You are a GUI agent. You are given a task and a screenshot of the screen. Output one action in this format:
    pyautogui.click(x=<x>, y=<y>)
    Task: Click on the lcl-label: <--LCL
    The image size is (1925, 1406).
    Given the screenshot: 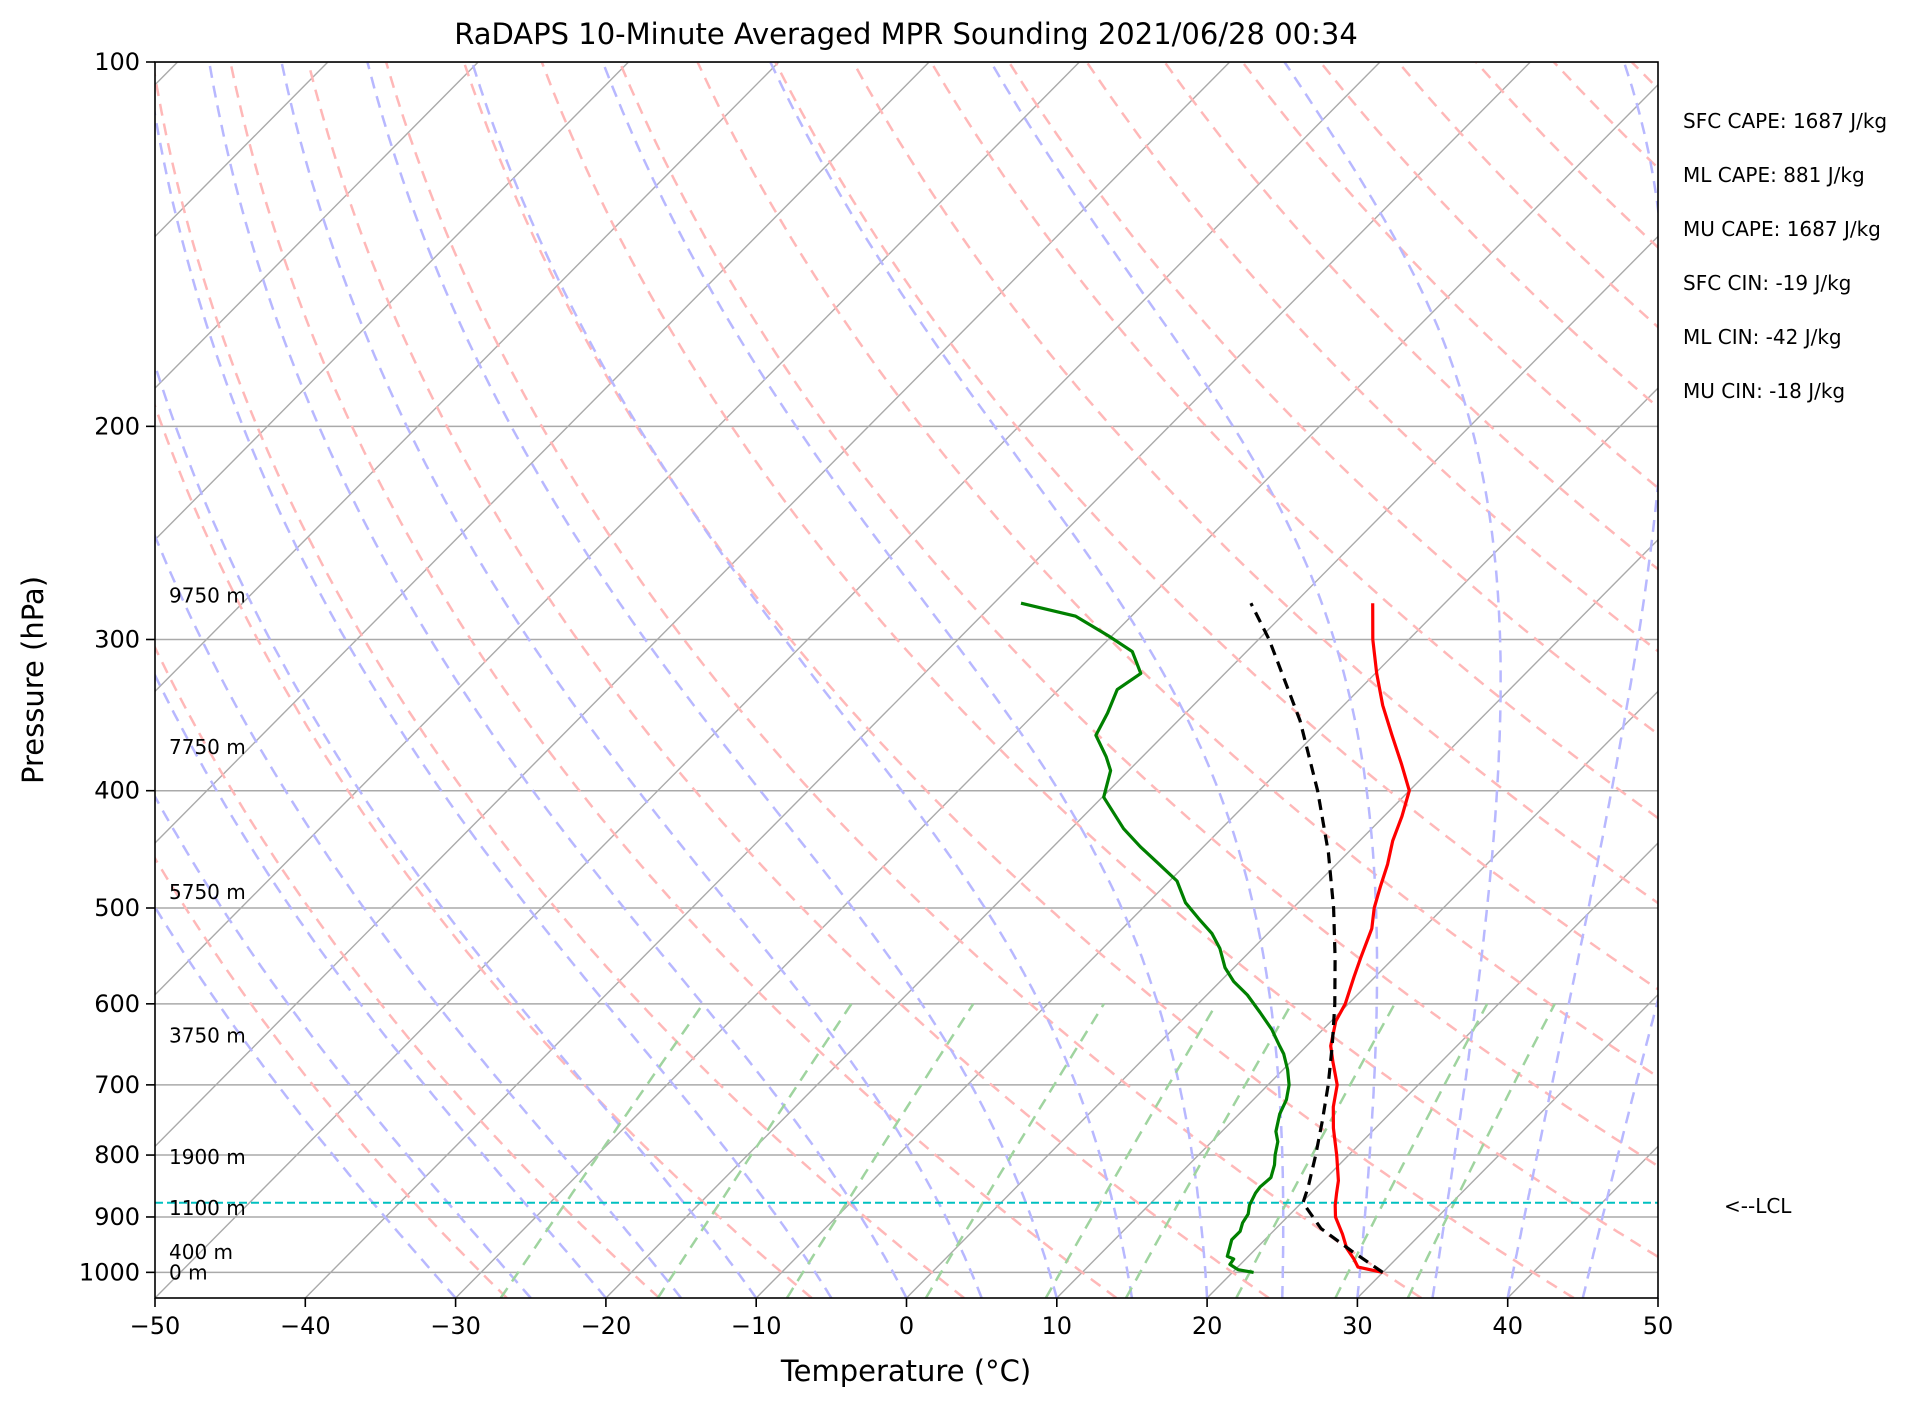 What is the action you would take?
    pyautogui.click(x=1758, y=1206)
    